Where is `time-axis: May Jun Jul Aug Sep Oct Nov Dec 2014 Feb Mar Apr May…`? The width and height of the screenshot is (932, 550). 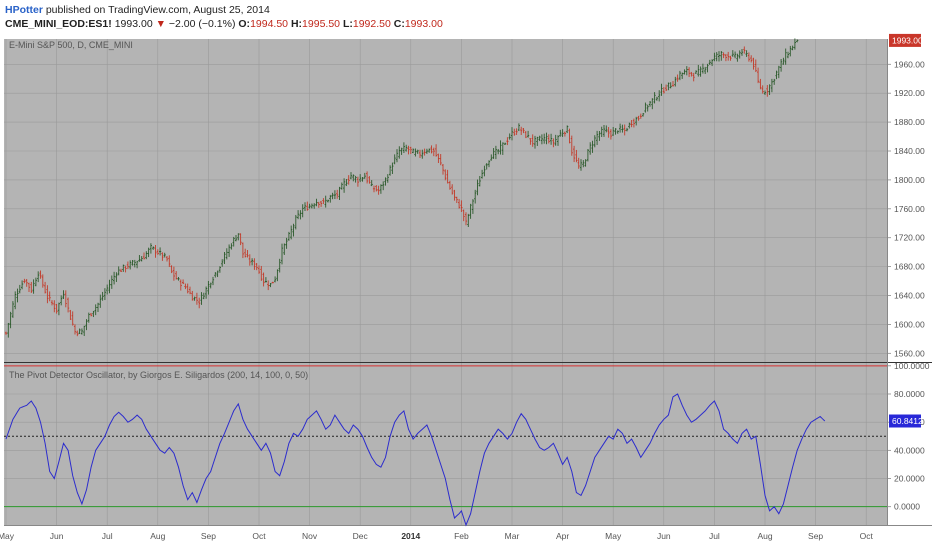 time-axis: May Jun Jul Aug Sep Oct Nov Dec 2014 Feb Mar Apr May… is located at coordinates (436, 536).